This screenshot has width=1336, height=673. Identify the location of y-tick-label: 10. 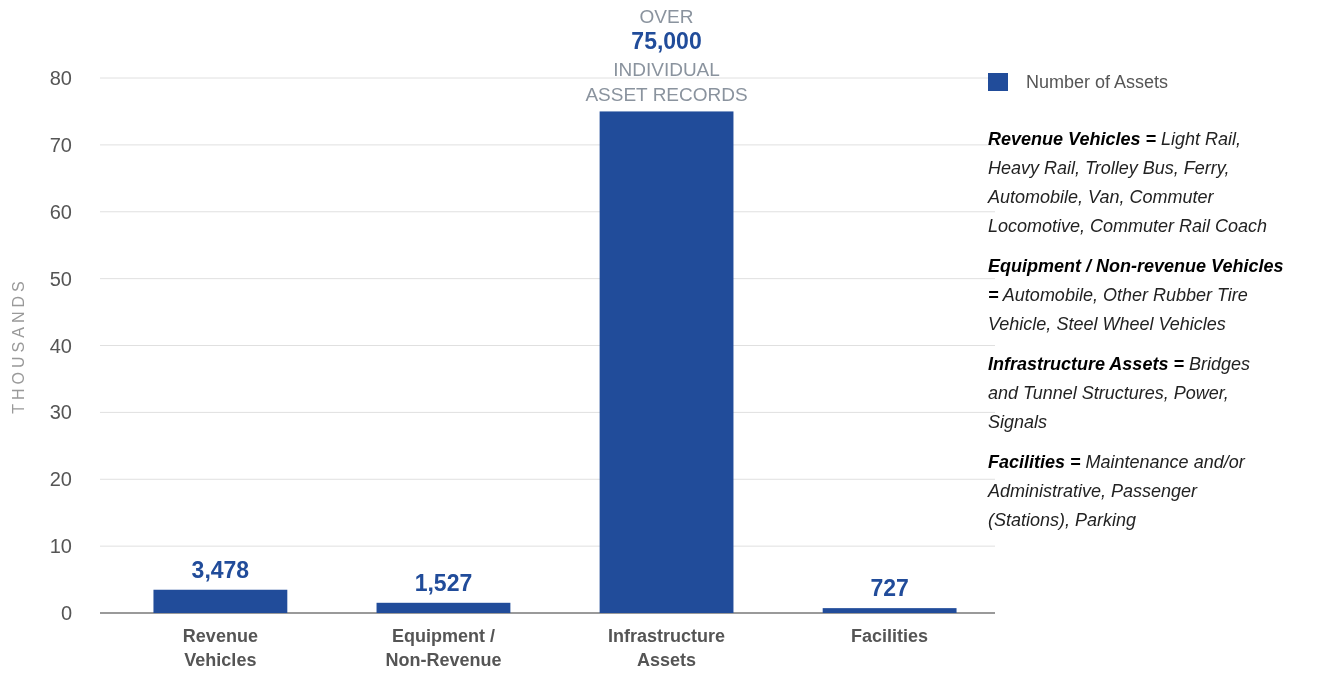
(60, 546).